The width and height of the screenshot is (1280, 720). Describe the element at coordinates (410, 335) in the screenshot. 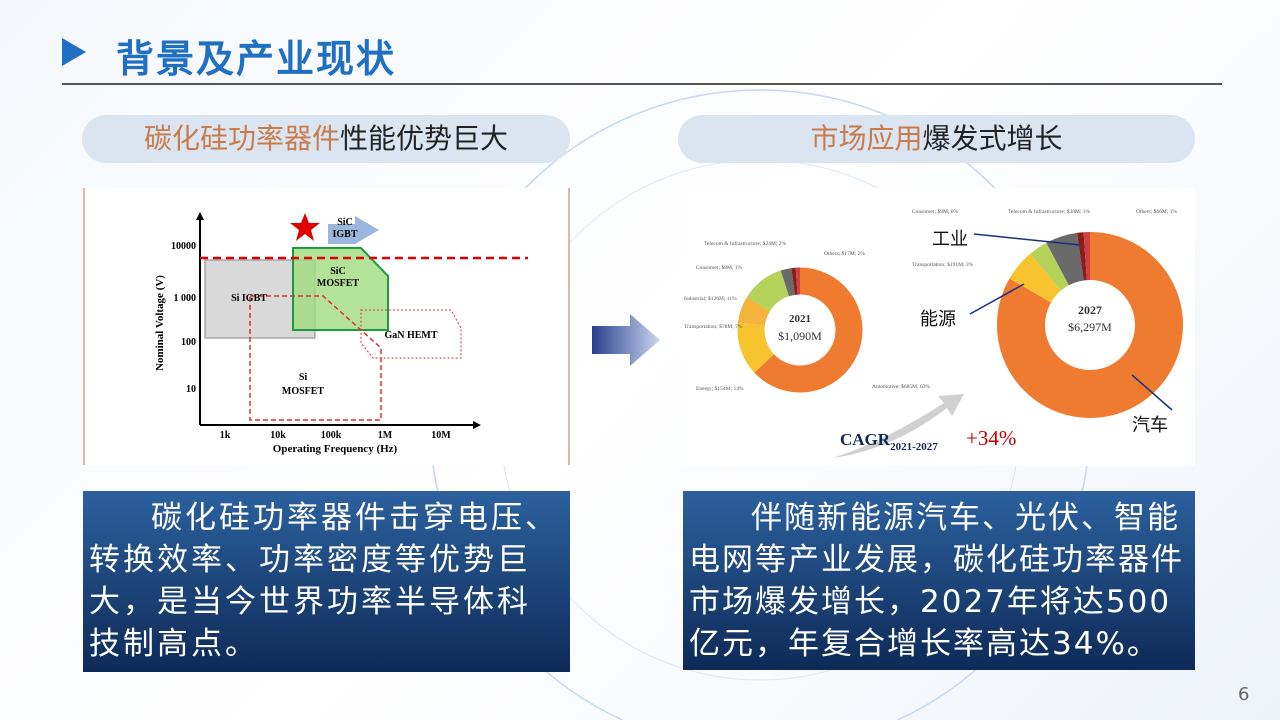

I see `region-label: GaN HEMT` at that location.